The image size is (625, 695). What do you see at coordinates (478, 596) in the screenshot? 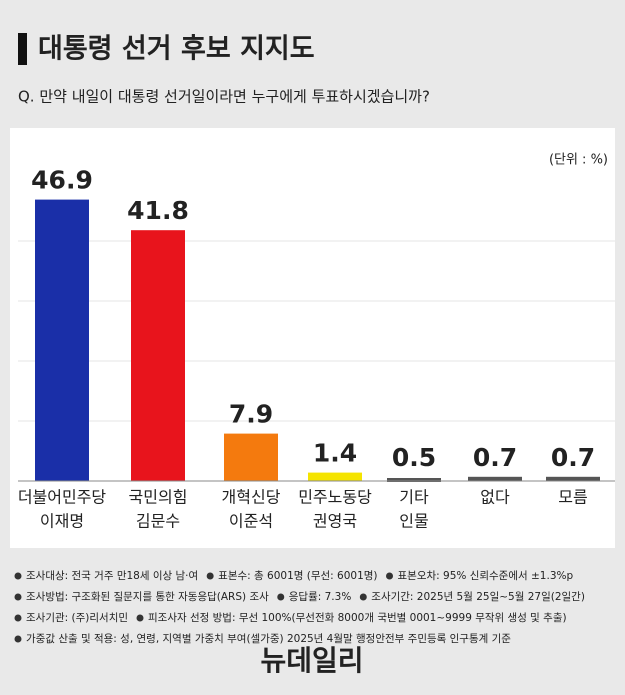
I see `note: 조사기간: 2025년 5월 25일~5월 27일(2일간)` at bounding box center [478, 596].